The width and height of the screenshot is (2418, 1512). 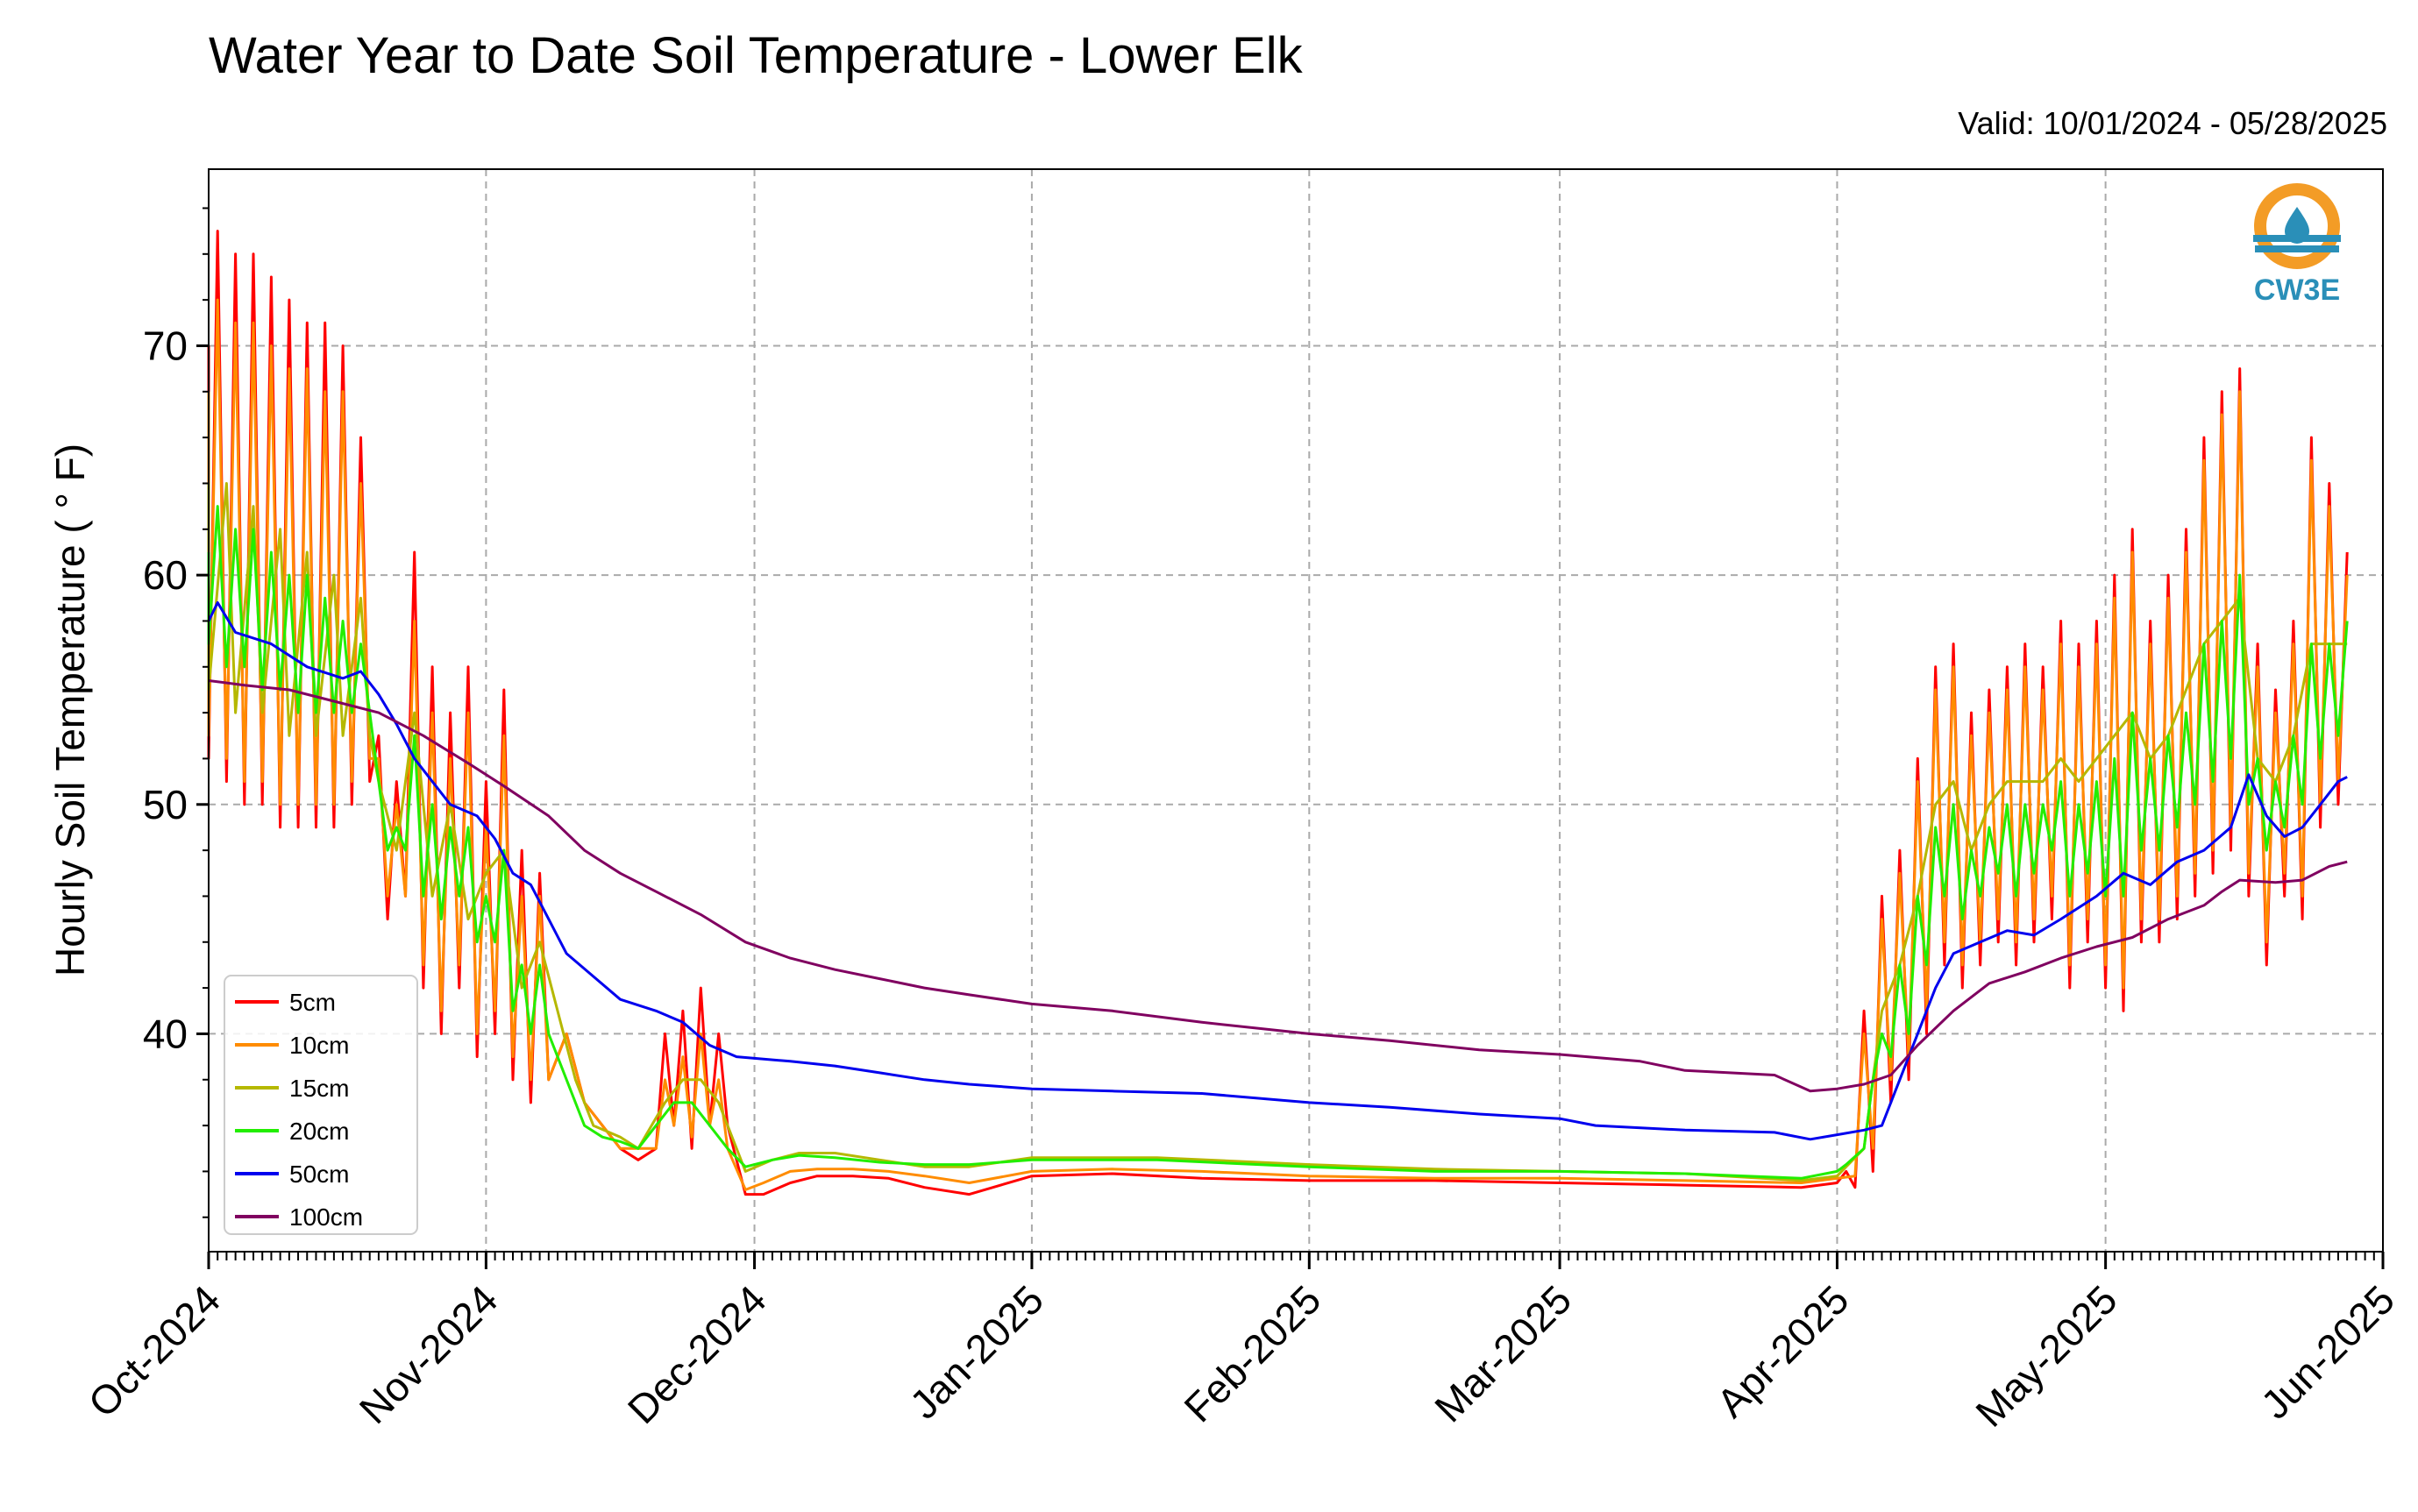 What do you see at coordinates (319, 1045) in the screenshot?
I see `legend-label: 10cm` at bounding box center [319, 1045].